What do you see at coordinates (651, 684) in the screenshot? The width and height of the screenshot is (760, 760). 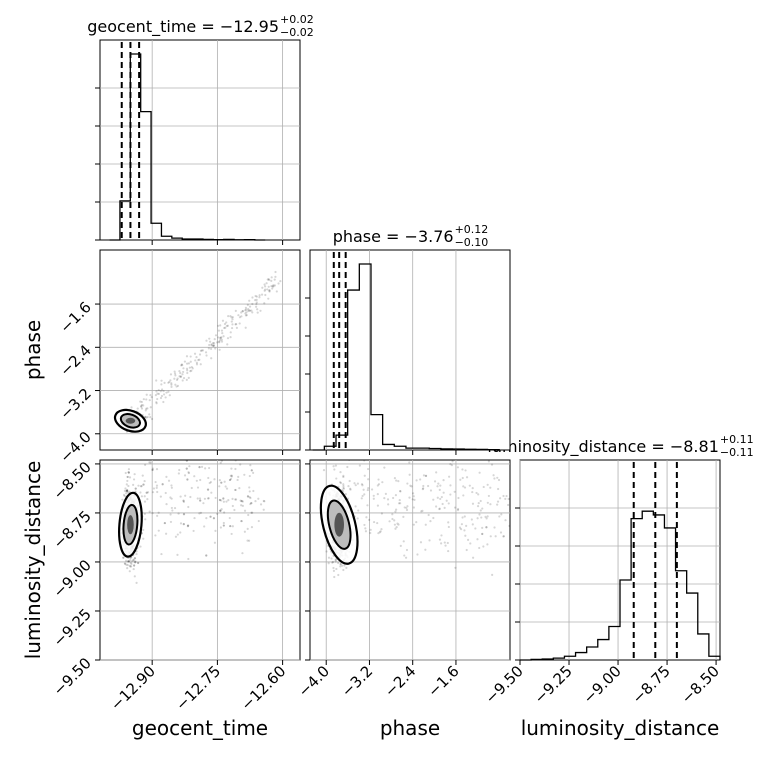 I see `x-tick-label-luminosity_distance: −8.75` at bounding box center [651, 684].